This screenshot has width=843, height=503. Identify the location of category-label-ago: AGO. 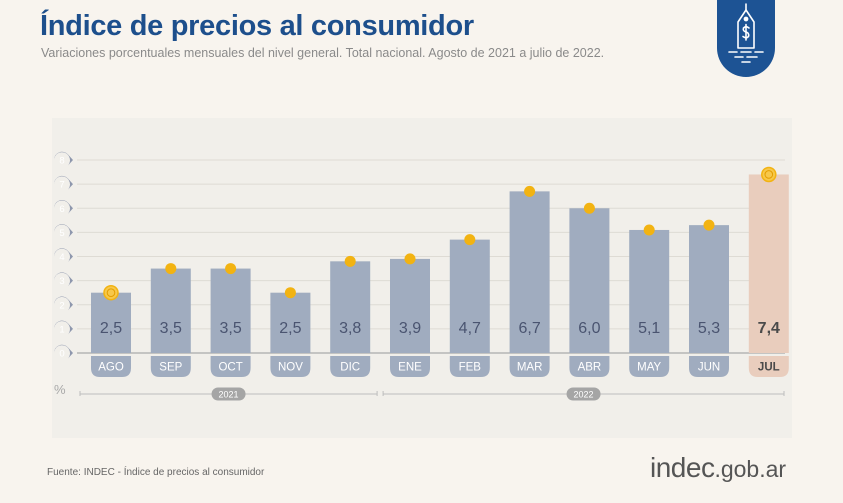
(111, 368).